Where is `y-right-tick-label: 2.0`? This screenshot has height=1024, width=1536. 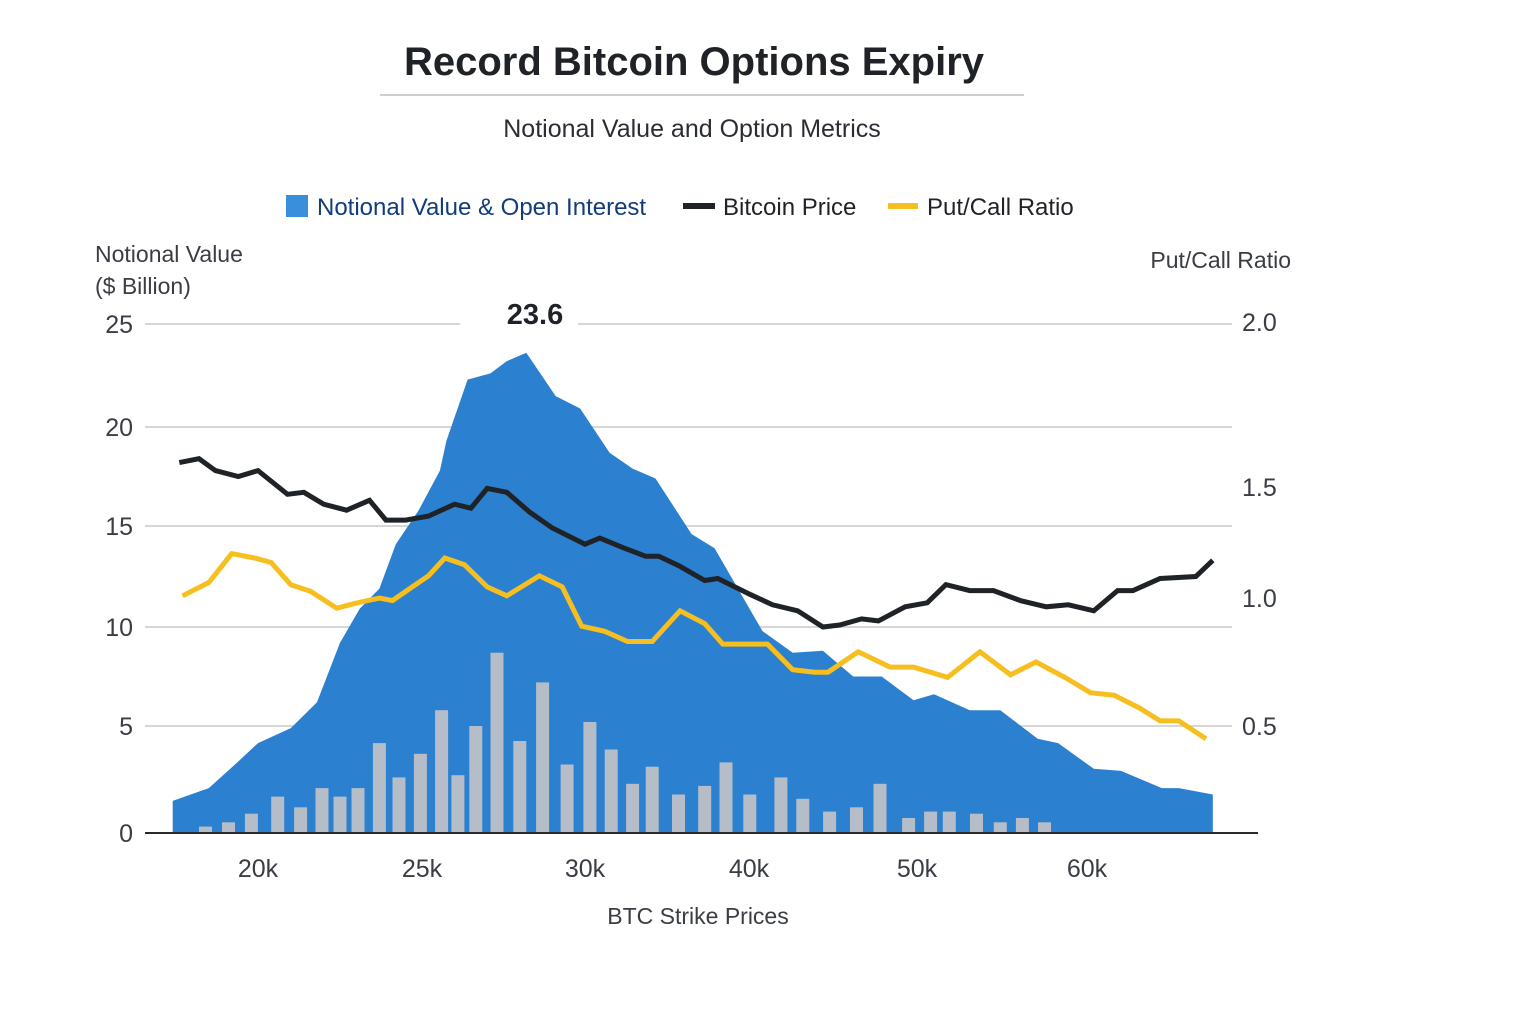
y-right-tick-label: 2.0 is located at coordinates (1259, 323).